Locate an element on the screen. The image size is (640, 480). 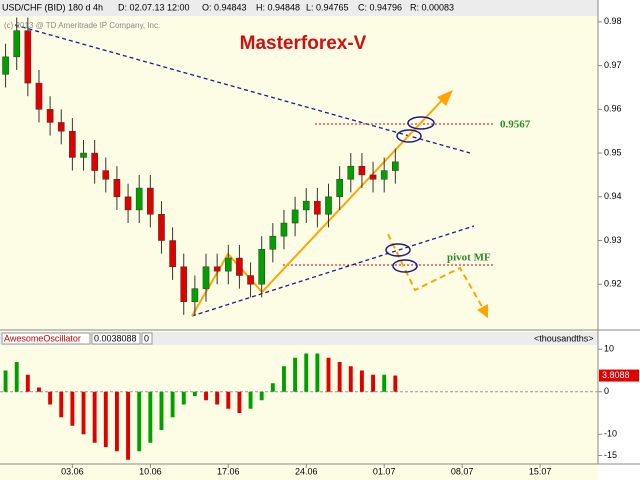
y-tick-label: 0.94 is located at coordinates (613, 196).